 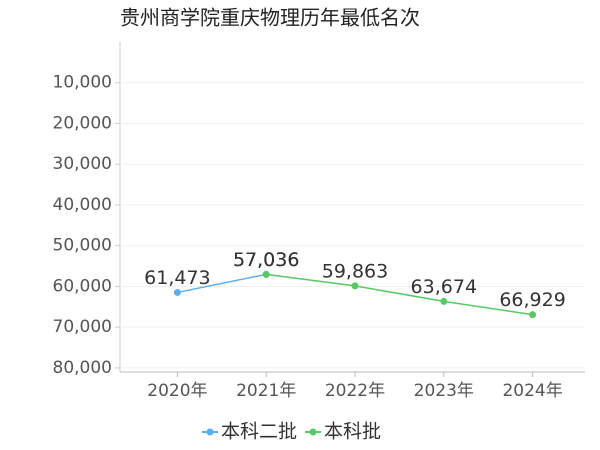 What do you see at coordinates (444, 391) in the screenshot?
I see `x-tick-label: 2023年` at bounding box center [444, 391].